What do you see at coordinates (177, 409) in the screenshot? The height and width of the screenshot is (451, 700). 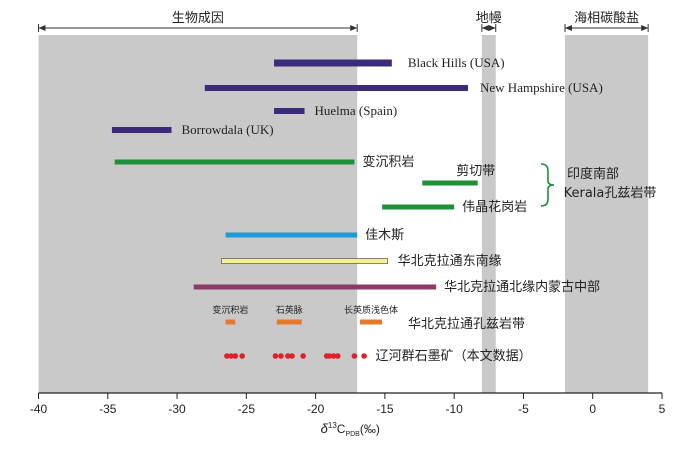 I see `x-tick-label-2: -30` at bounding box center [177, 409].